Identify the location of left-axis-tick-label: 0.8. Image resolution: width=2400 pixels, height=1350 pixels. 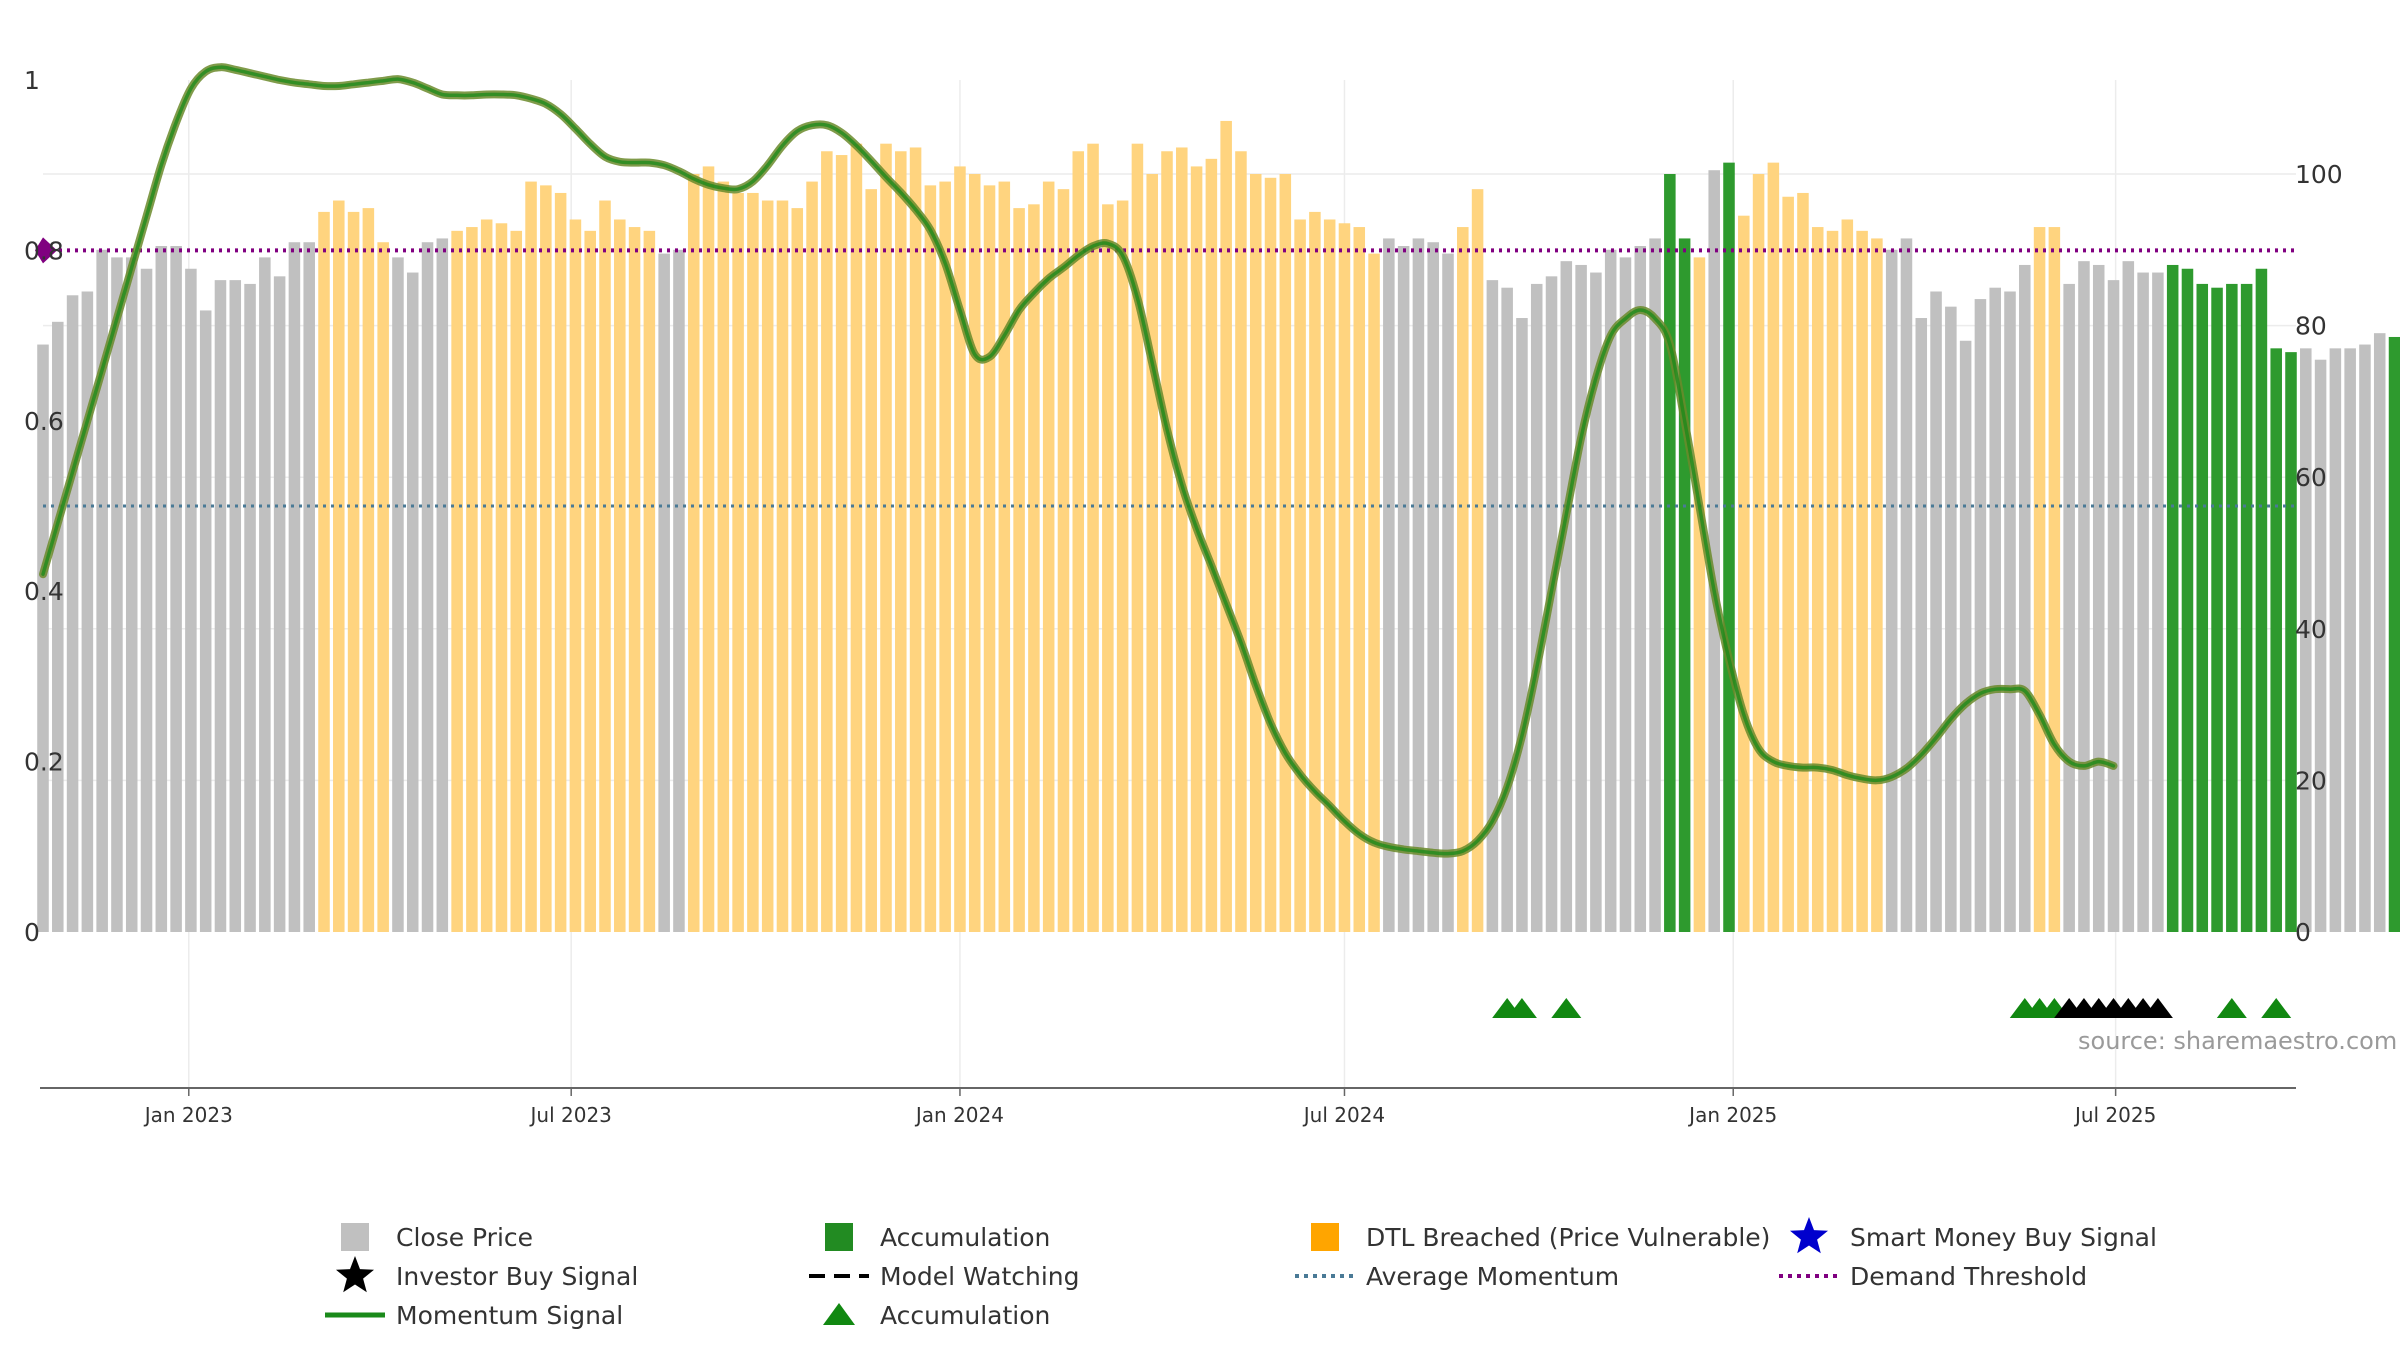
(44, 250).